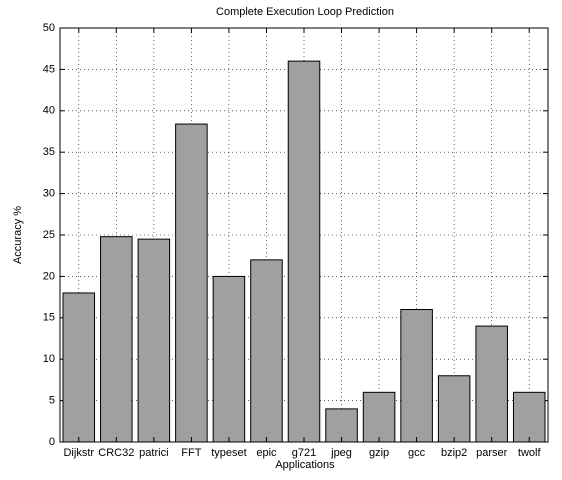 Image resolution: width=562 pixels, height=480 pixels. I want to click on x-tick-label: typeset, so click(228, 453).